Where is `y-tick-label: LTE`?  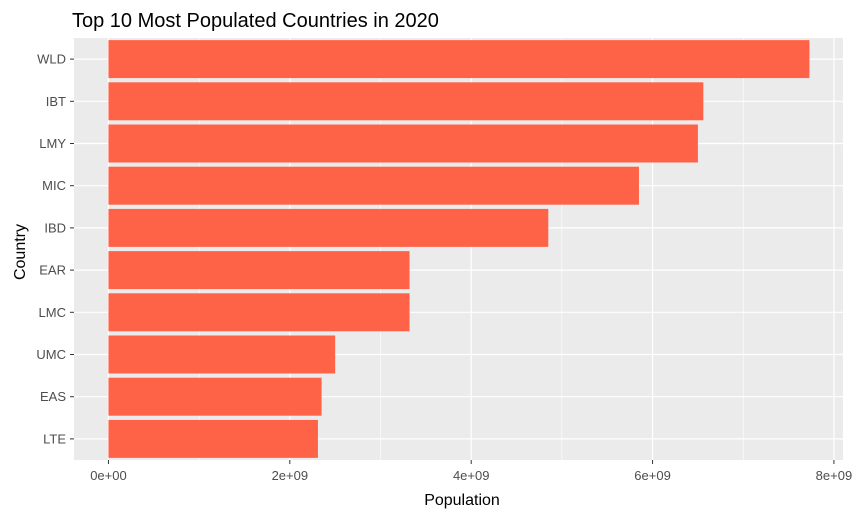
y-tick-label: LTE is located at coordinates (54, 438).